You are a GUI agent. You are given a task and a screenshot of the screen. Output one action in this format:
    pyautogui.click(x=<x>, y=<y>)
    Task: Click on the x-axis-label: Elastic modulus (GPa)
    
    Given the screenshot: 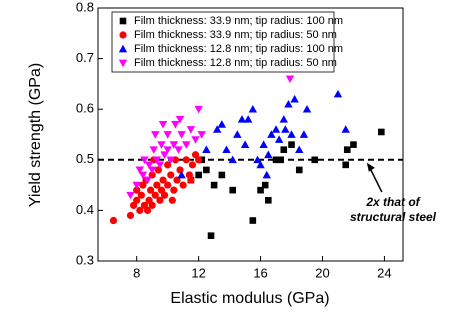 What is the action you would take?
    pyautogui.click(x=249, y=298)
    